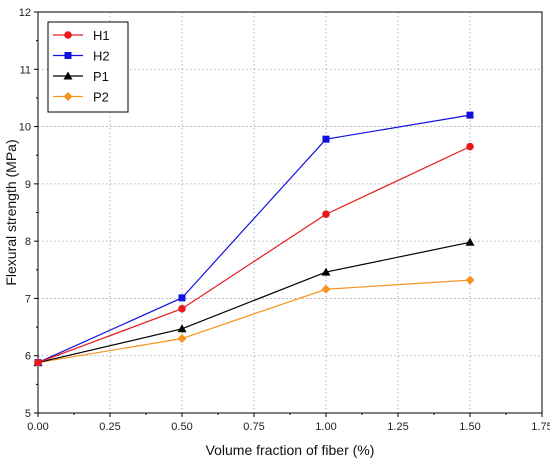 Image resolution: width=550 pixels, height=464 pixels. Describe the element at coordinates (28, 185) in the screenshot. I see `y-tick-label: 9` at that location.